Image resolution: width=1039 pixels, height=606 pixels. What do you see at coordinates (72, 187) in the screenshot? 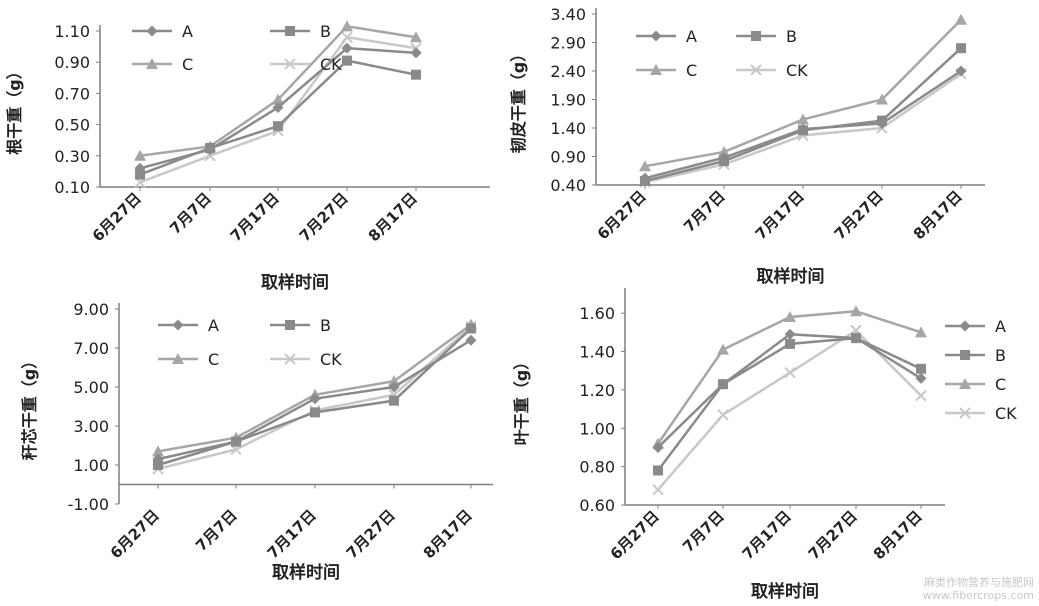
I see `y-tick-label: 0.10` at bounding box center [72, 187].